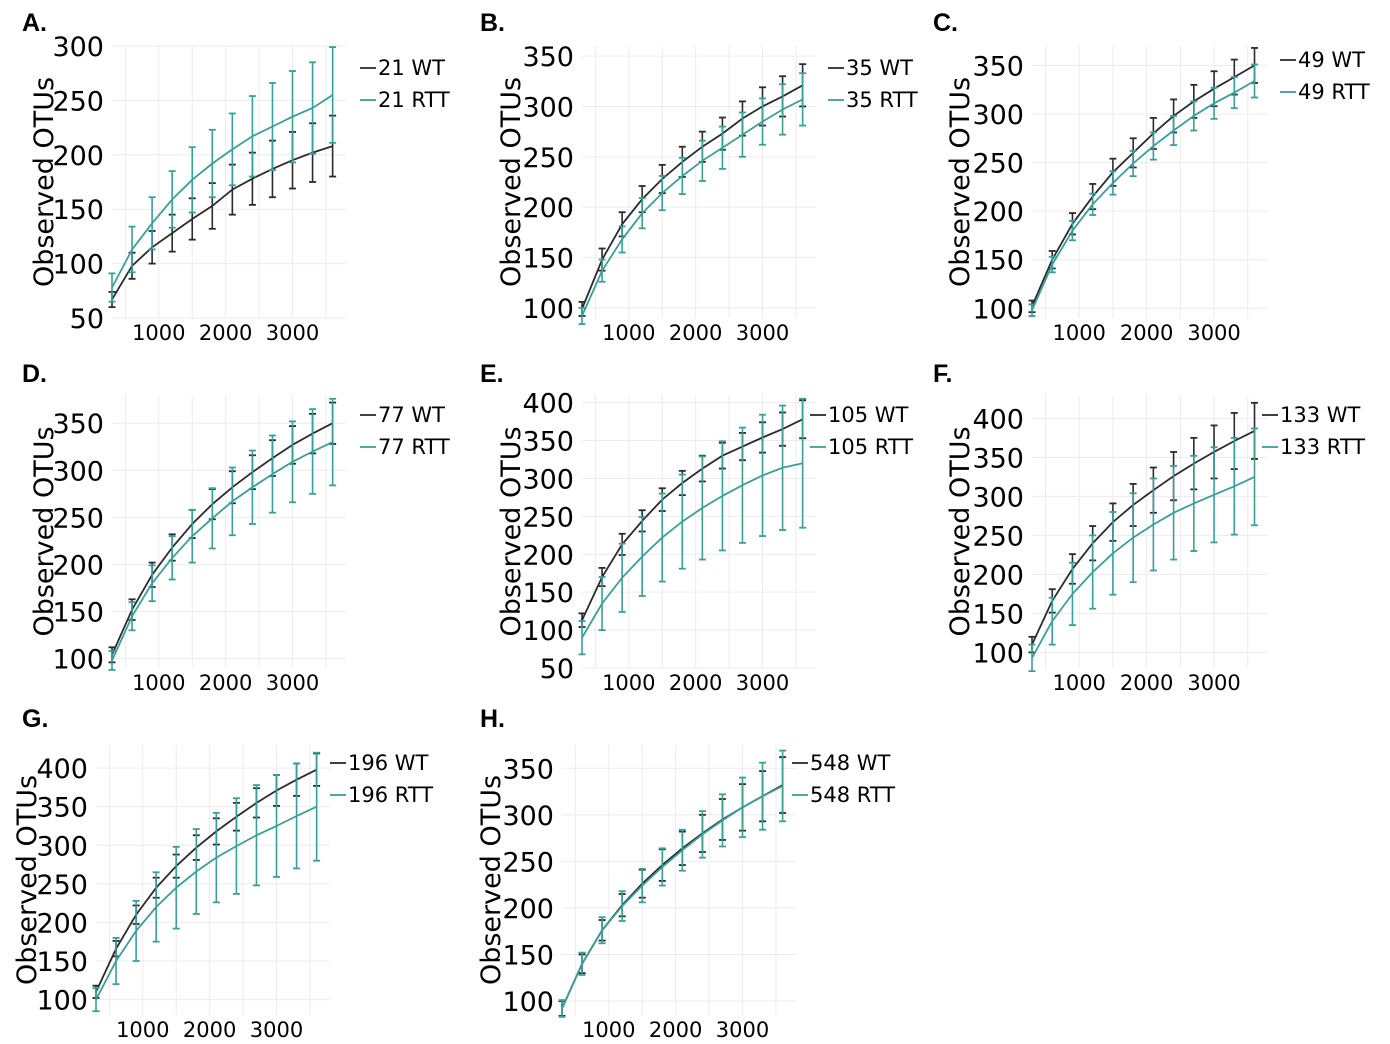 The width and height of the screenshot is (1390, 1044). What do you see at coordinates (945, 23) in the screenshot?
I see `panel-letter: C.` at bounding box center [945, 23].